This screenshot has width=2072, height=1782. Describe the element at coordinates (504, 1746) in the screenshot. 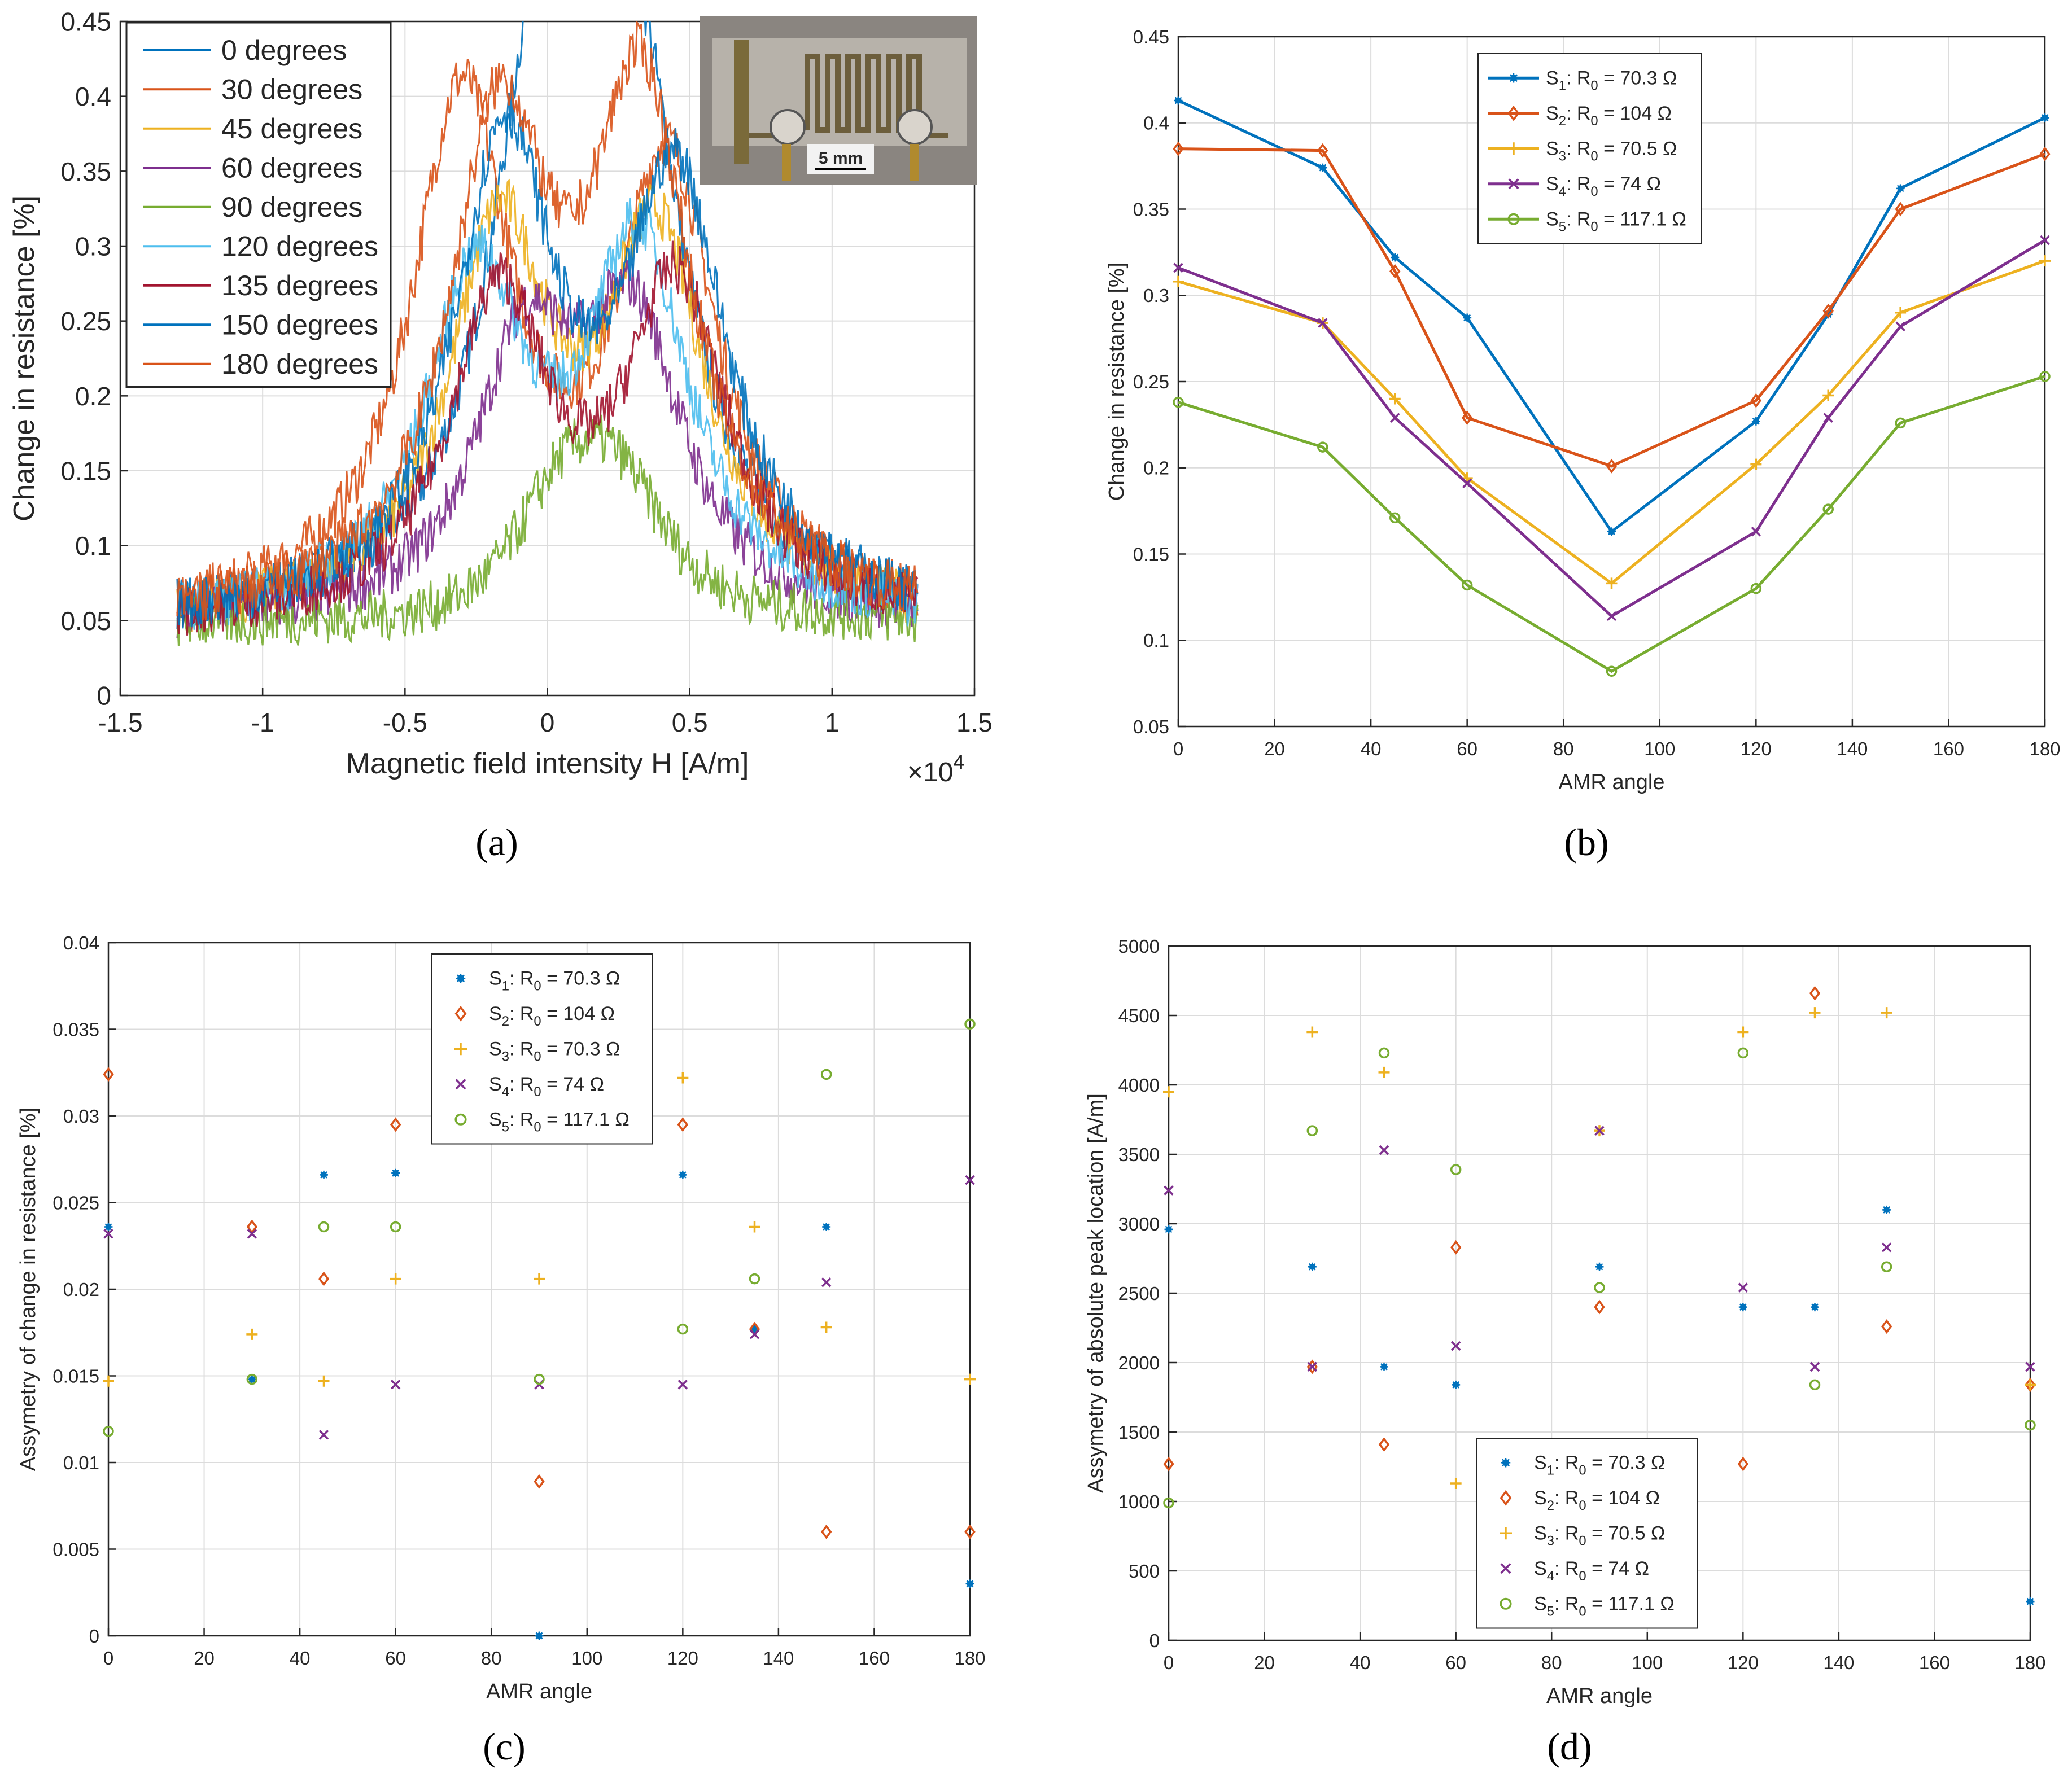

I see `panel-c-caption: (c)` at that location.